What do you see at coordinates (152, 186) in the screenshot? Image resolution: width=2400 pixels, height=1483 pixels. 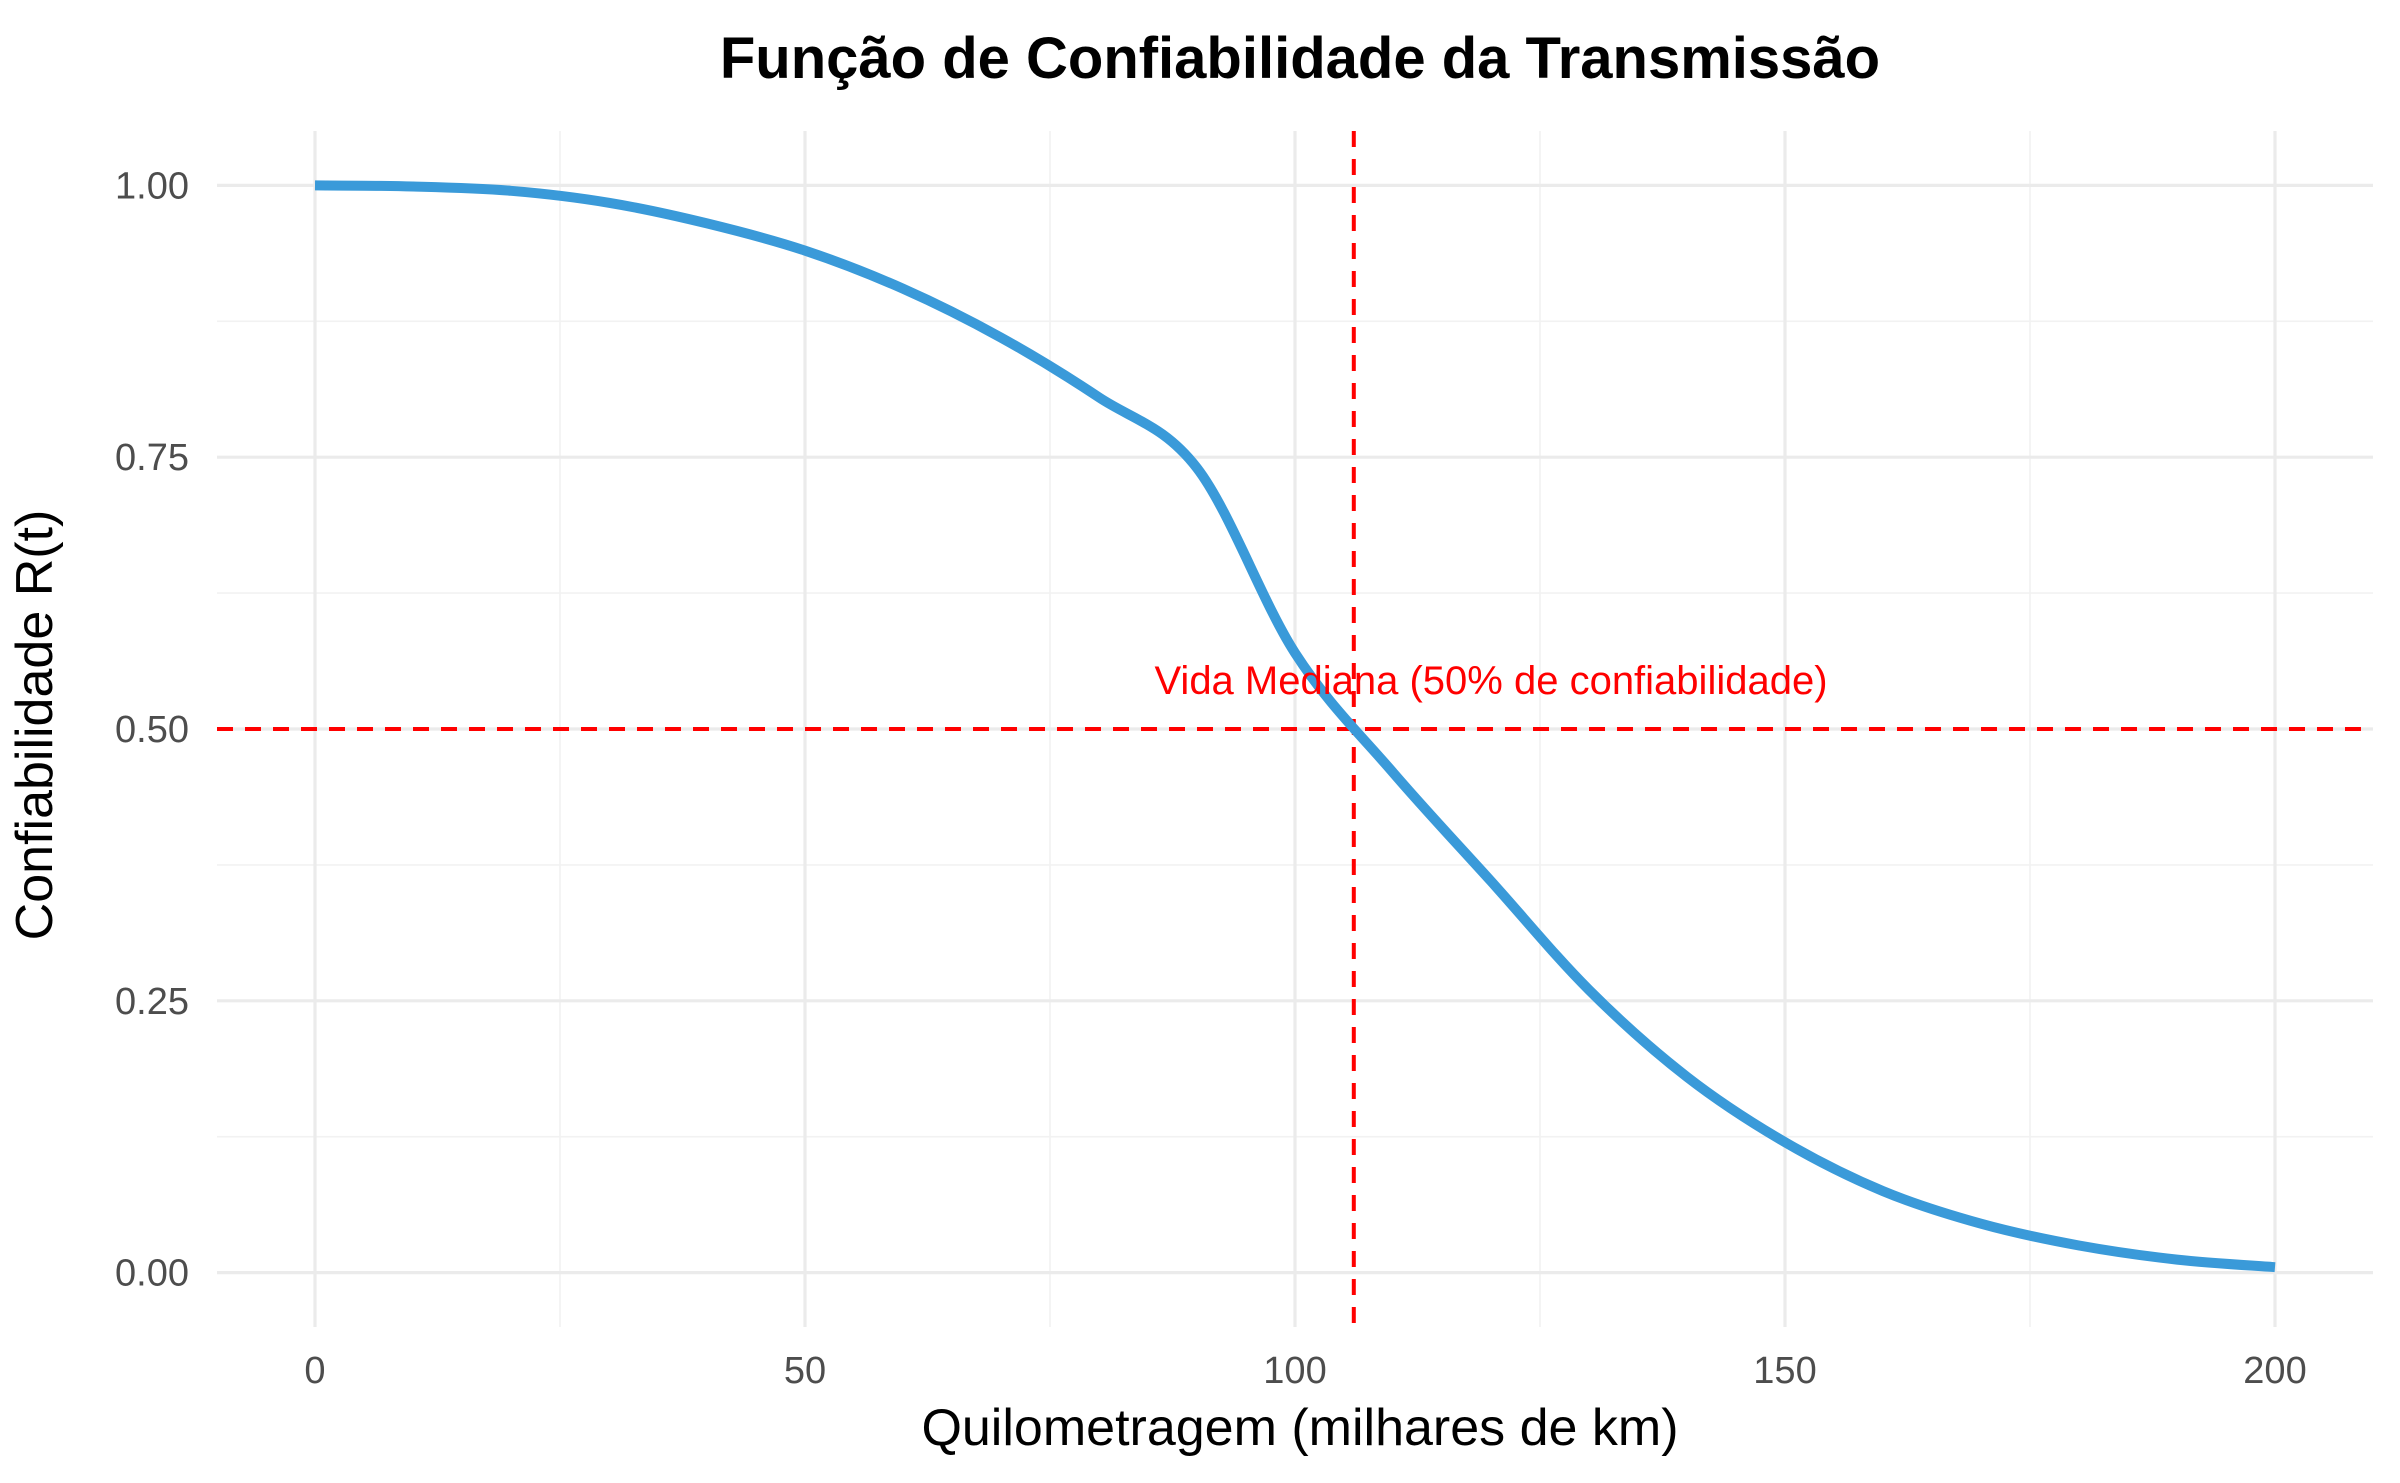 I see `y-tick-label: 1.00` at bounding box center [152, 186].